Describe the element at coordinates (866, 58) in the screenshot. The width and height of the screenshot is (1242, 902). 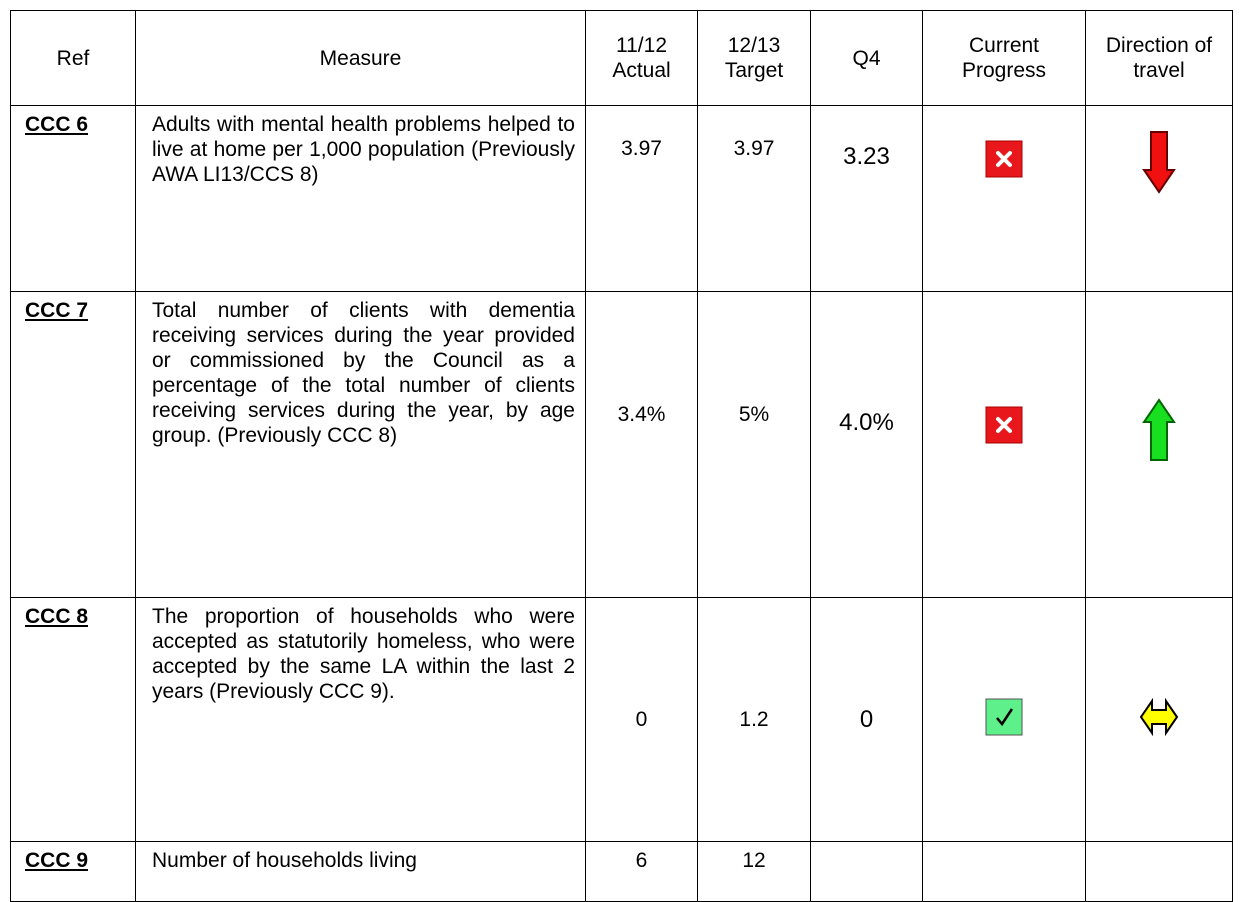
I see `header-cell: Q4` at that location.